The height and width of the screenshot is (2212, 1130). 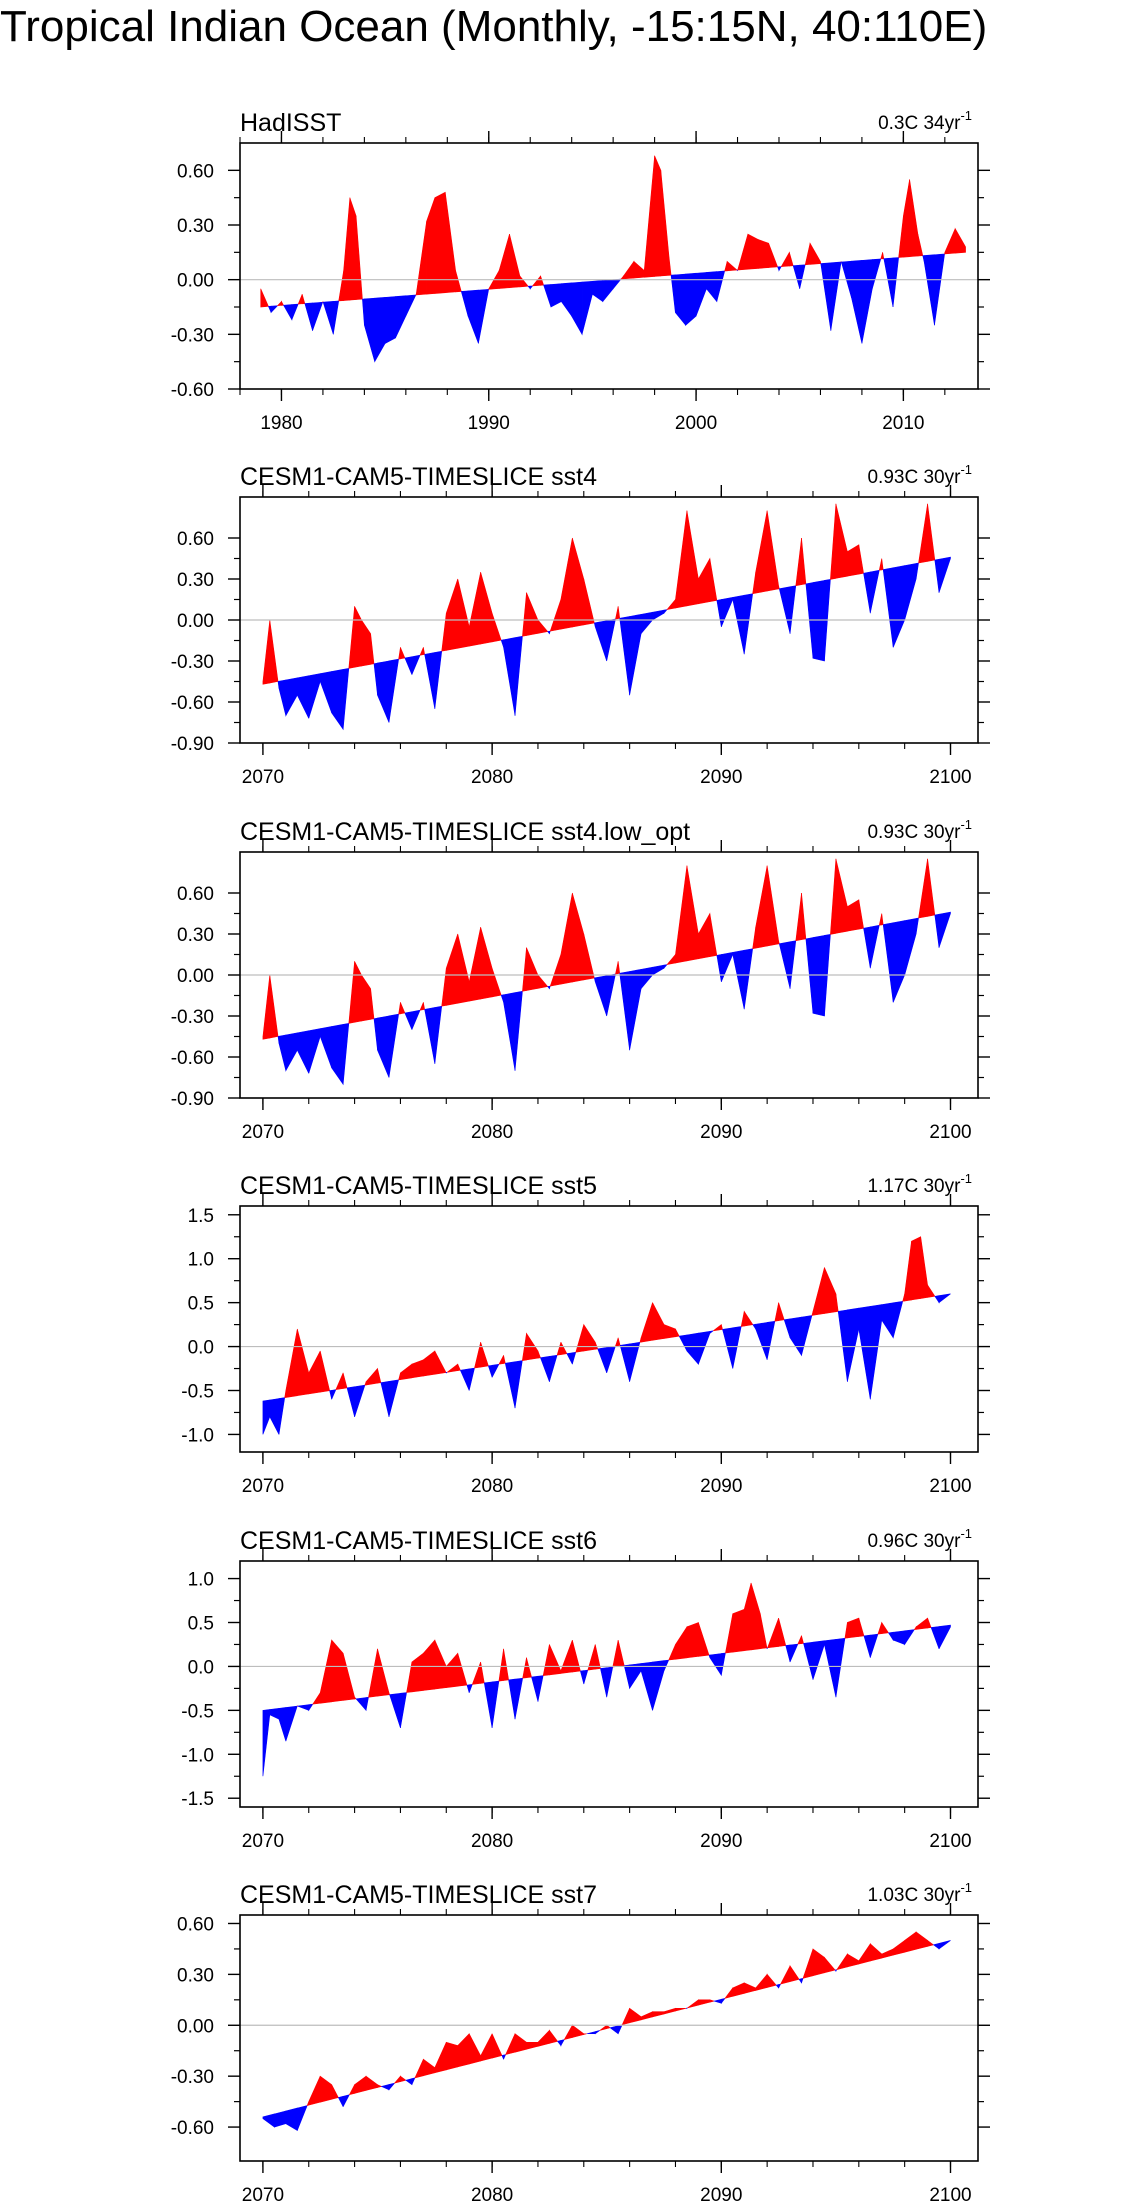 I want to click on xtick-label: 2090, so click(x=721, y=1486).